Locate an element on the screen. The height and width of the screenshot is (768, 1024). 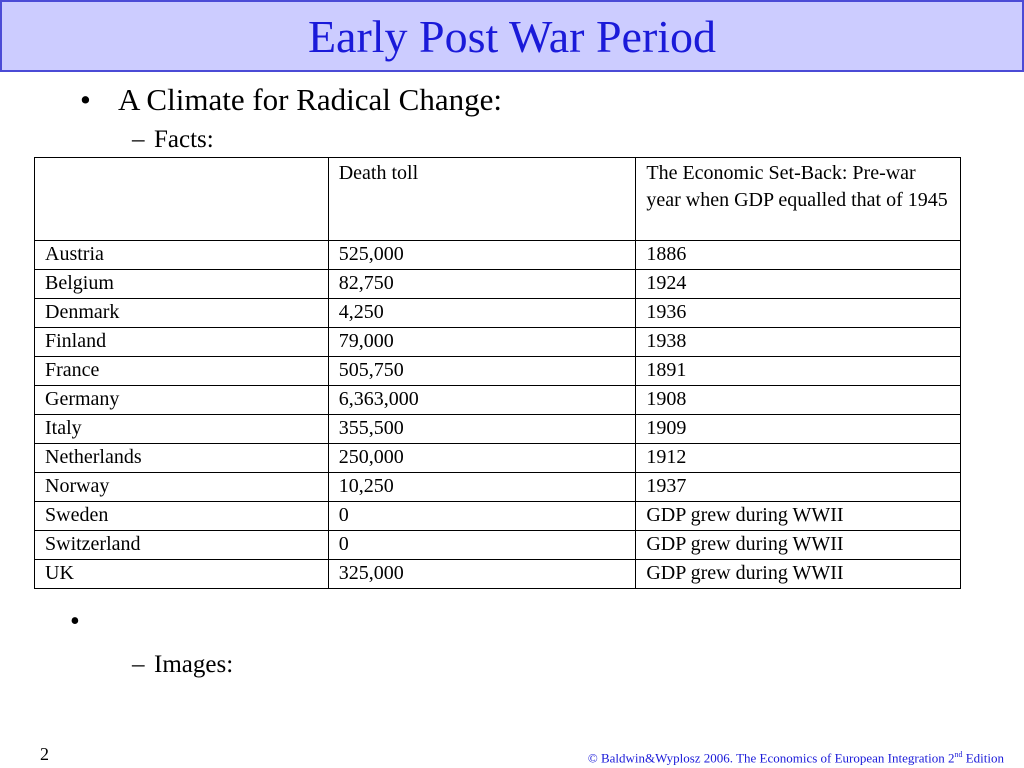
gdp-year-cell: 1936 is located at coordinates (798, 313).